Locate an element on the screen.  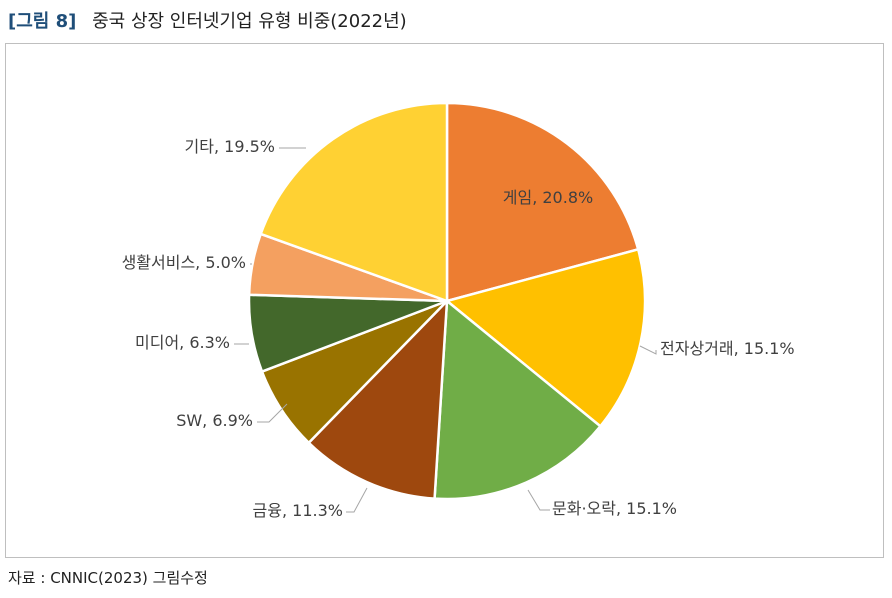
data-label-4: 금융, 11.3% is located at coordinates (298, 510).